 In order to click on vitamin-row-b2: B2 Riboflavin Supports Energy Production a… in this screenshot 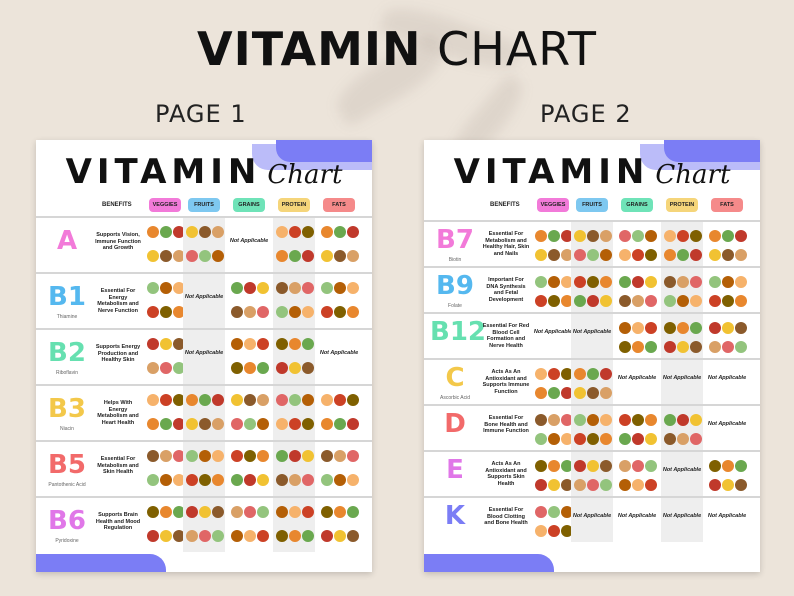, I will do `click(204, 356)`.